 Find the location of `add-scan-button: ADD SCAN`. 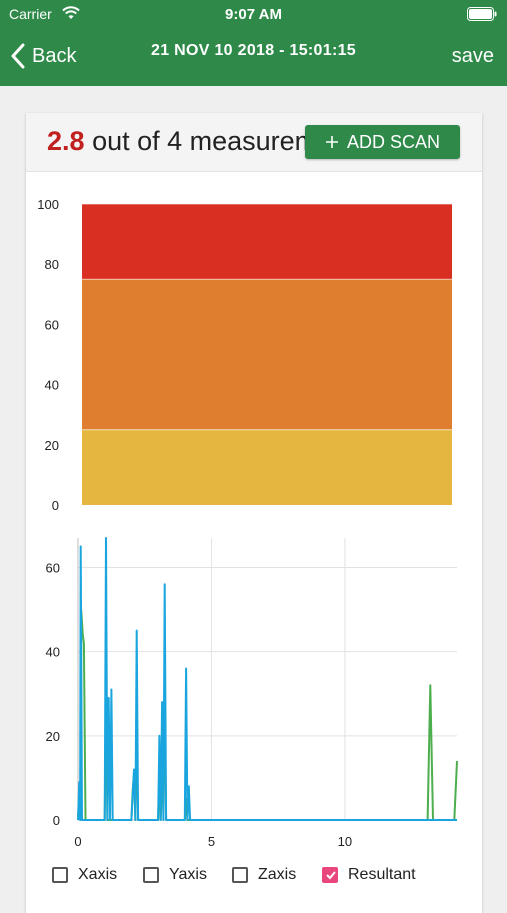

add-scan-button: ADD SCAN is located at coordinates (382, 142).